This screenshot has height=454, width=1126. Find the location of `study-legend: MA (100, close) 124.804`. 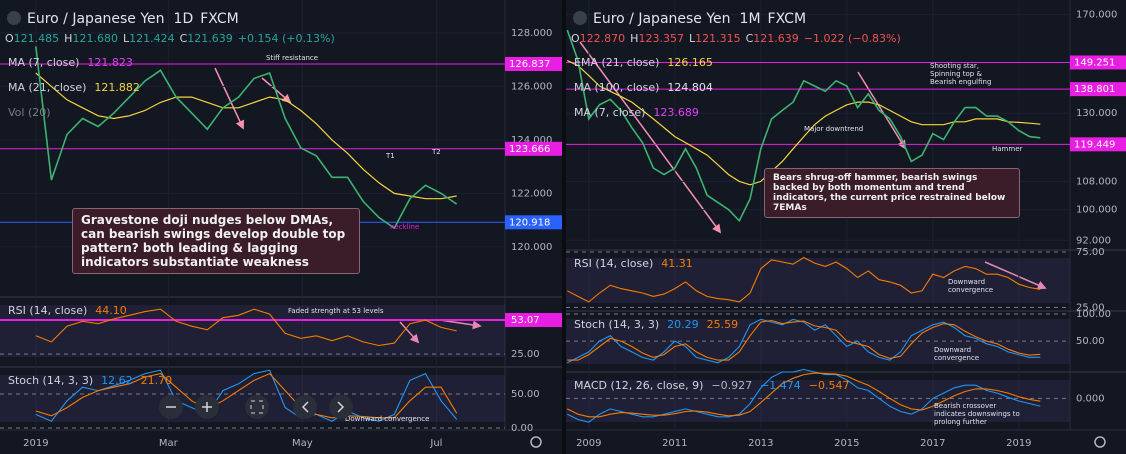

study-legend: MA (100, close) 124.804 is located at coordinates (643, 87).